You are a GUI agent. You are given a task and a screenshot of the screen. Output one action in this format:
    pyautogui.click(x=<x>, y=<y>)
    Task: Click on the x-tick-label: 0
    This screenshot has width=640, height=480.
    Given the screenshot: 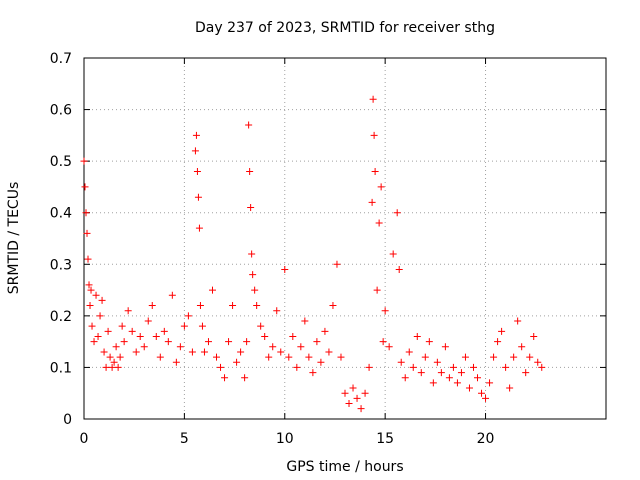 What is the action you would take?
    pyautogui.click(x=84, y=439)
    